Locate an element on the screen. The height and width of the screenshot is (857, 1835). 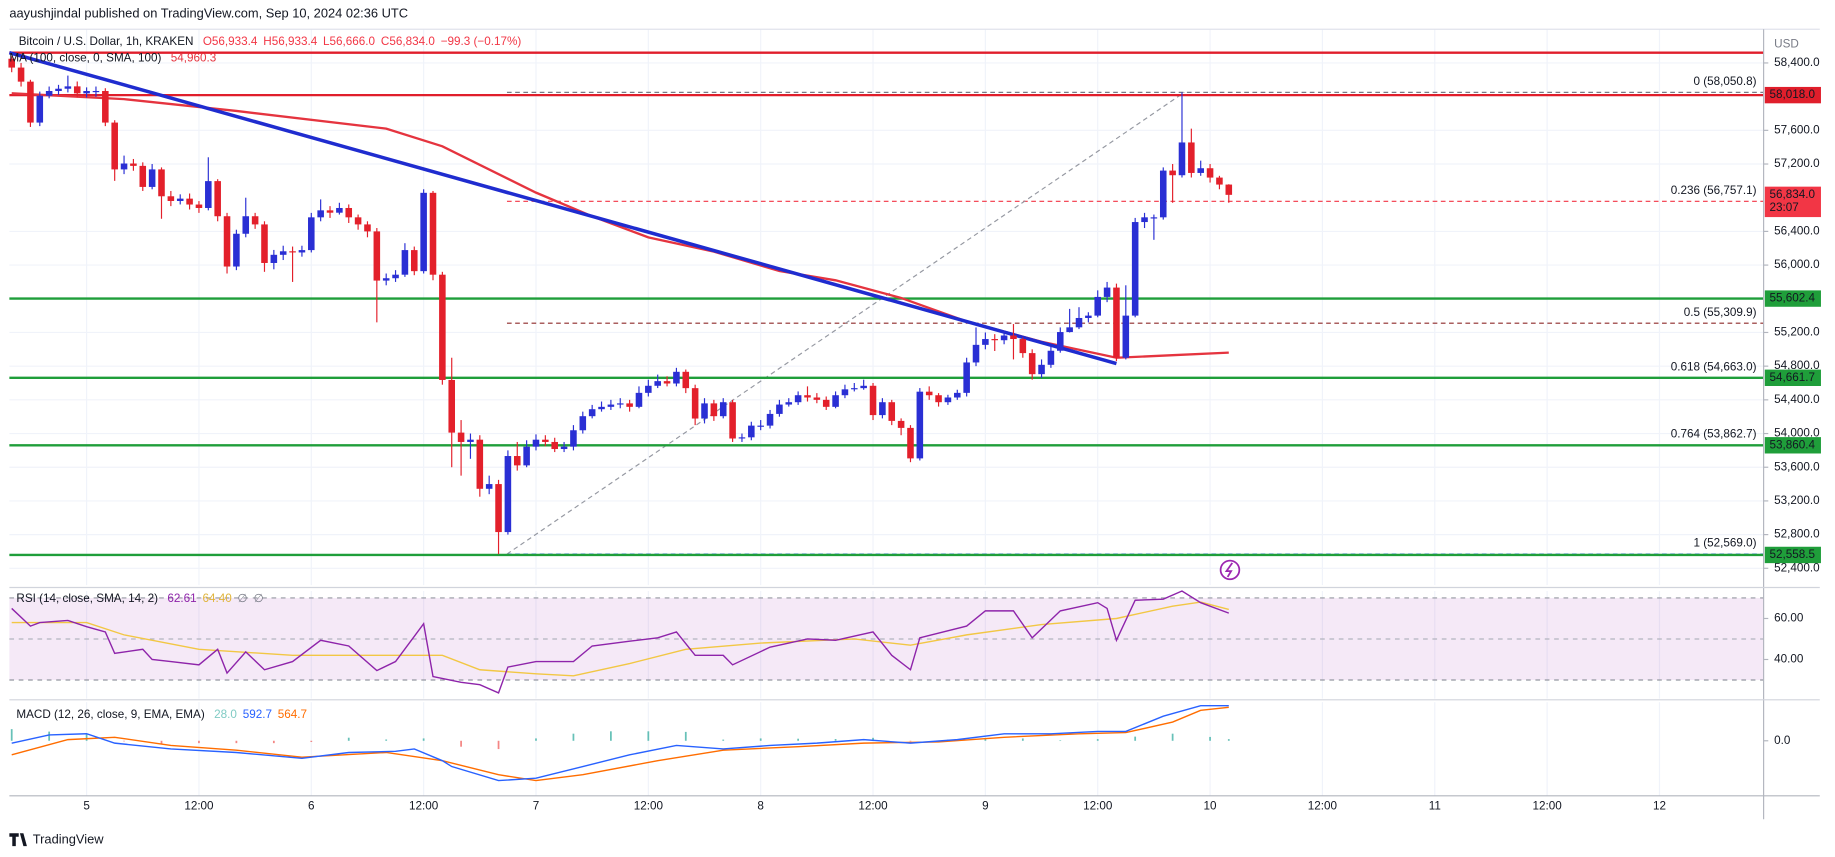
hist-readout: 28.0 is located at coordinates (225, 714).